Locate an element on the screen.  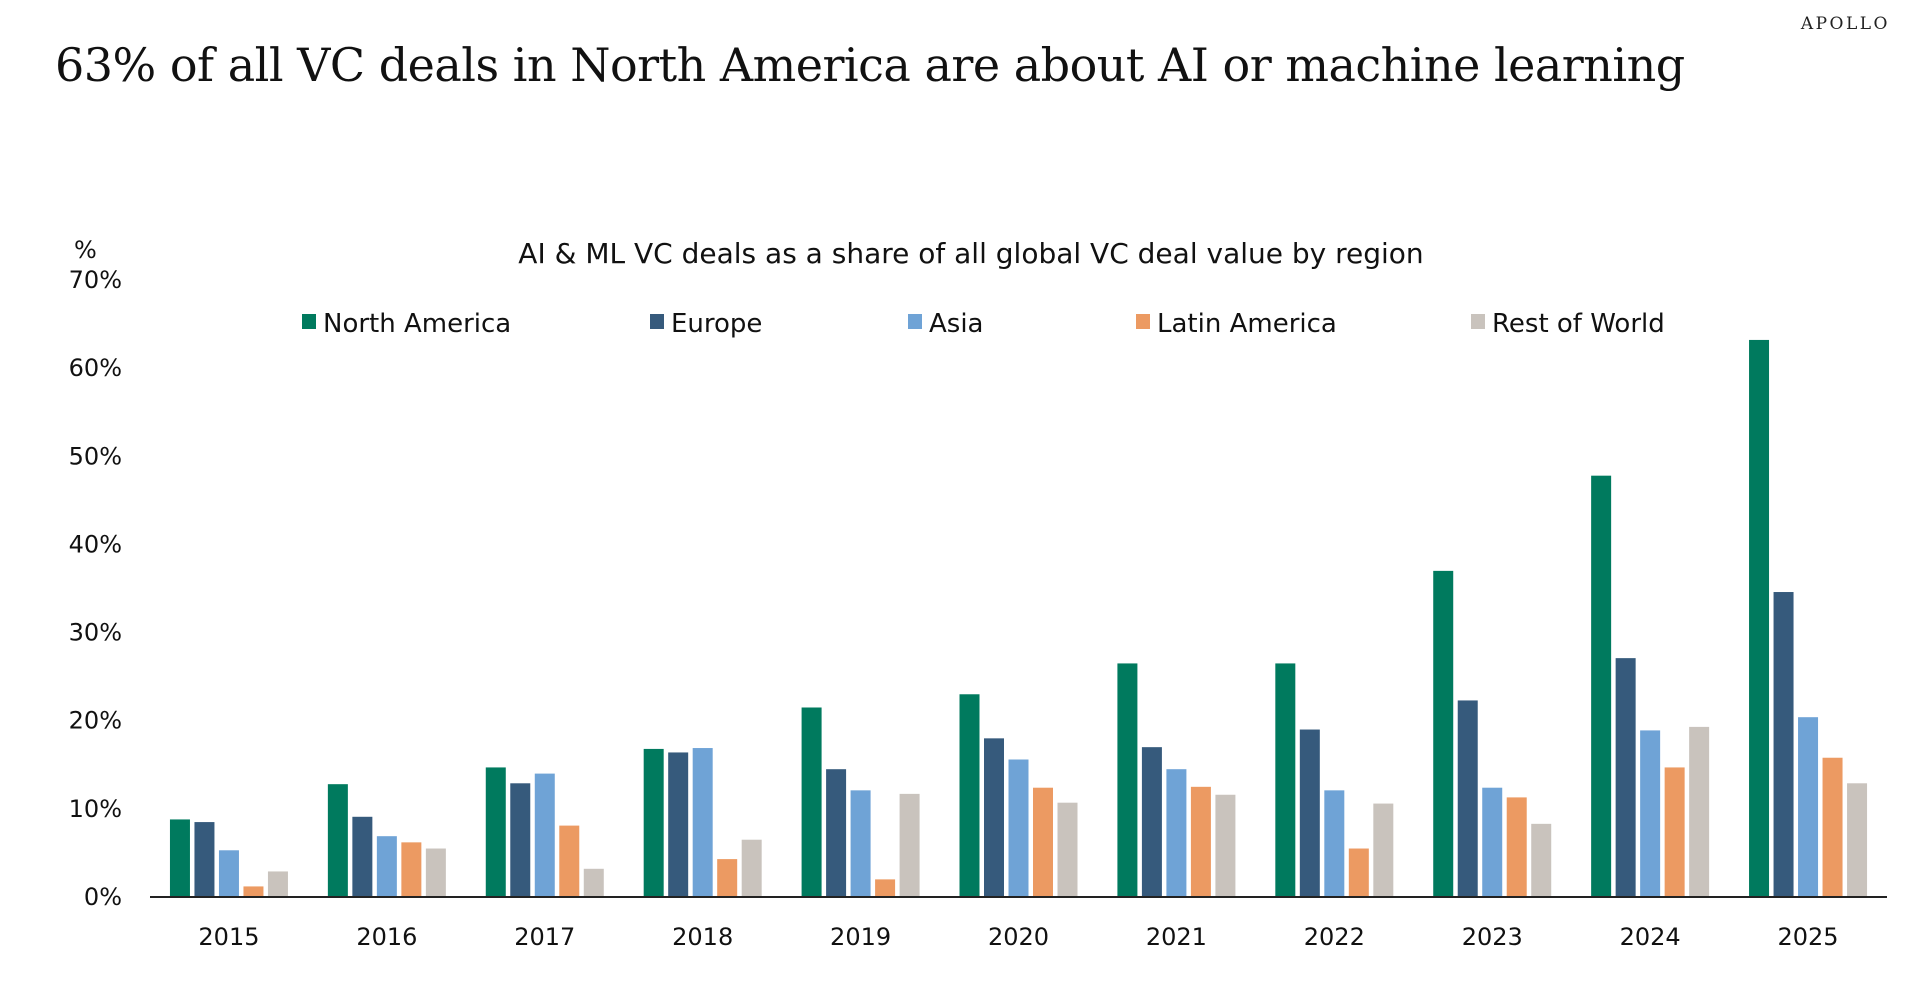
legend-swatch-asia is located at coordinates (915, 321).